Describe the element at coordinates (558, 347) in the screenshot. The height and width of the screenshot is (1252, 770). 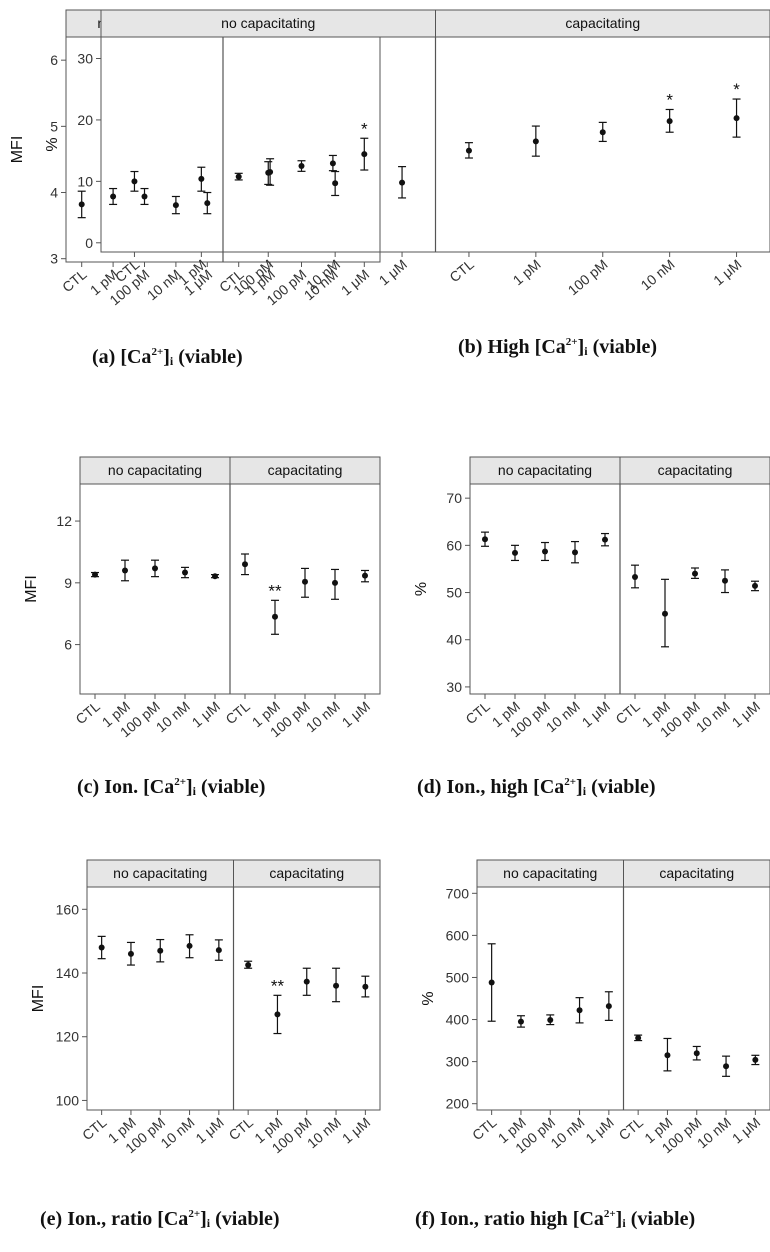
I see `figure-caption: (b) High [Ca2+]i (viable)` at that location.